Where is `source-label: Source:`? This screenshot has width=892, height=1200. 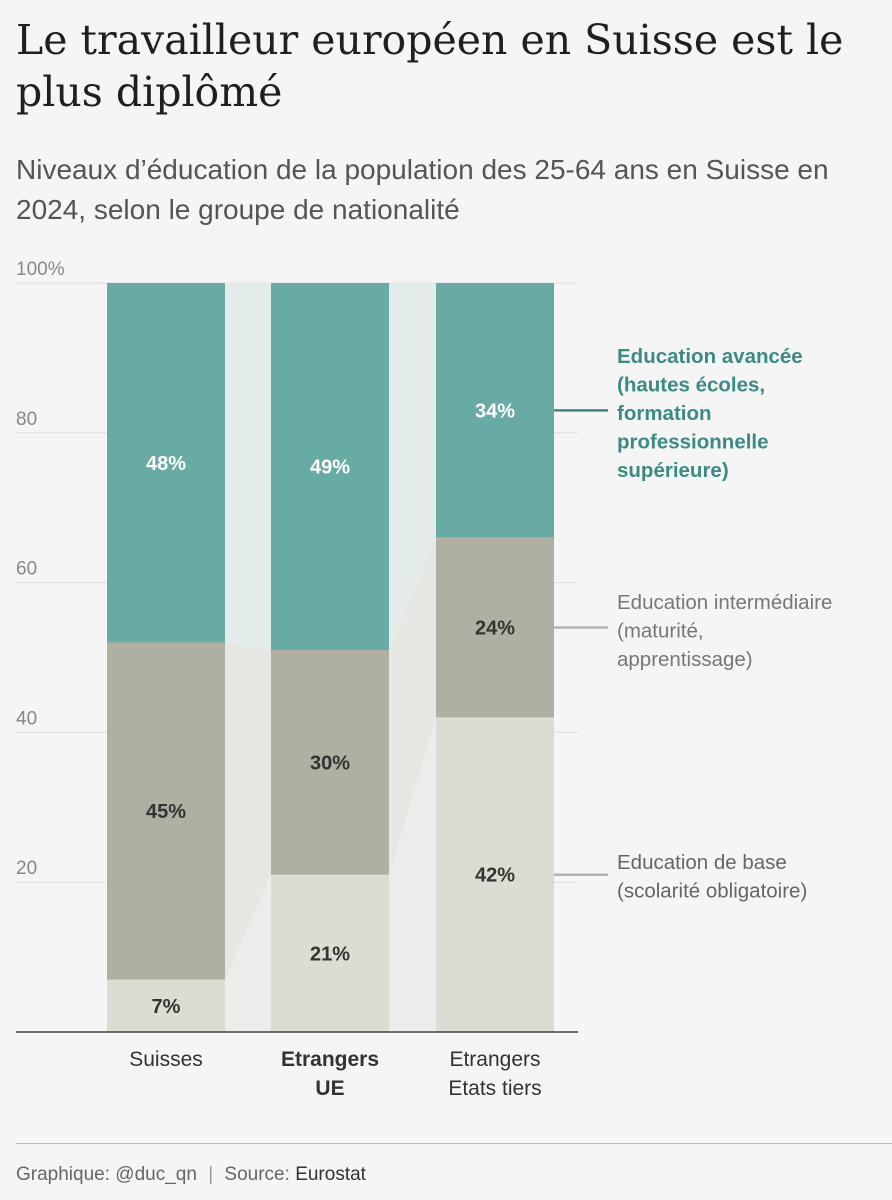 source-label: Source: is located at coordinates (257, 1174).